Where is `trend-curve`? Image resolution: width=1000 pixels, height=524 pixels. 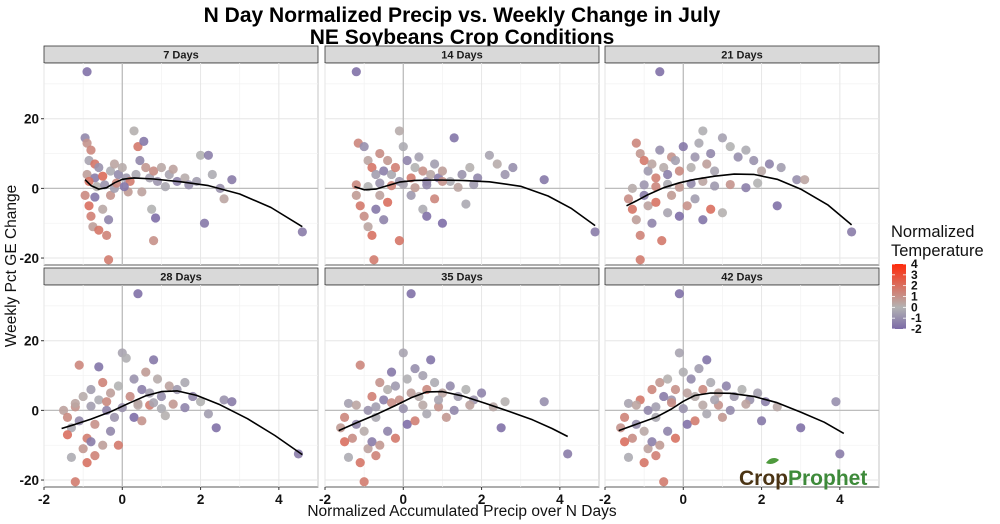
trend-curve is located at coordinates (453, 414).